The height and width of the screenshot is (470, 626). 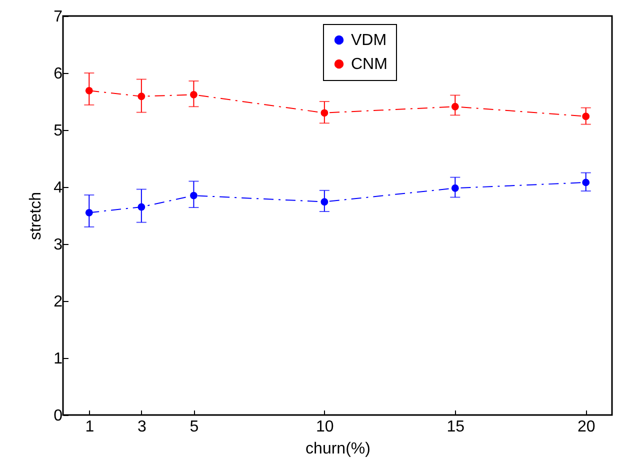 What do you see at coordinates (586, 427) in the screenshot?
I see `x-tick-label: 20` at bounding box center [586, 427].